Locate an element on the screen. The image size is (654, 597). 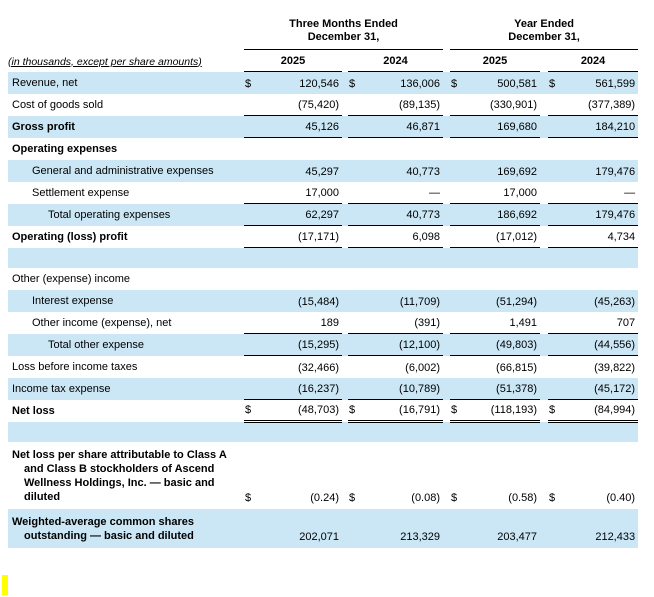
cell-value: 45,126 is located at coordinates (300, 126).